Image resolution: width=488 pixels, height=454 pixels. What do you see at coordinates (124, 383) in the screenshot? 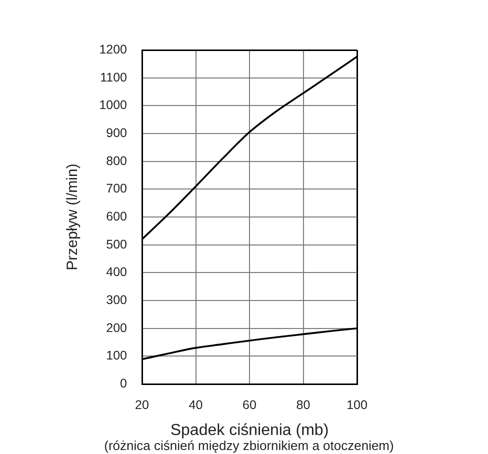
I see `y-tick-label: 0` at bounding box center [124, 383].